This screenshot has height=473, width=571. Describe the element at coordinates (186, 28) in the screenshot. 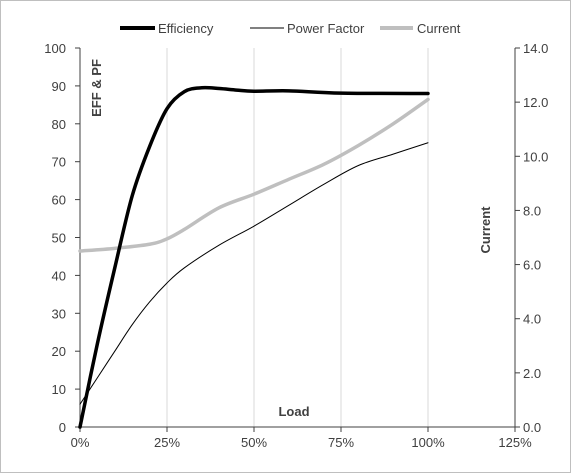

I see `legend-efficiency-label: Efficiency` at that location.